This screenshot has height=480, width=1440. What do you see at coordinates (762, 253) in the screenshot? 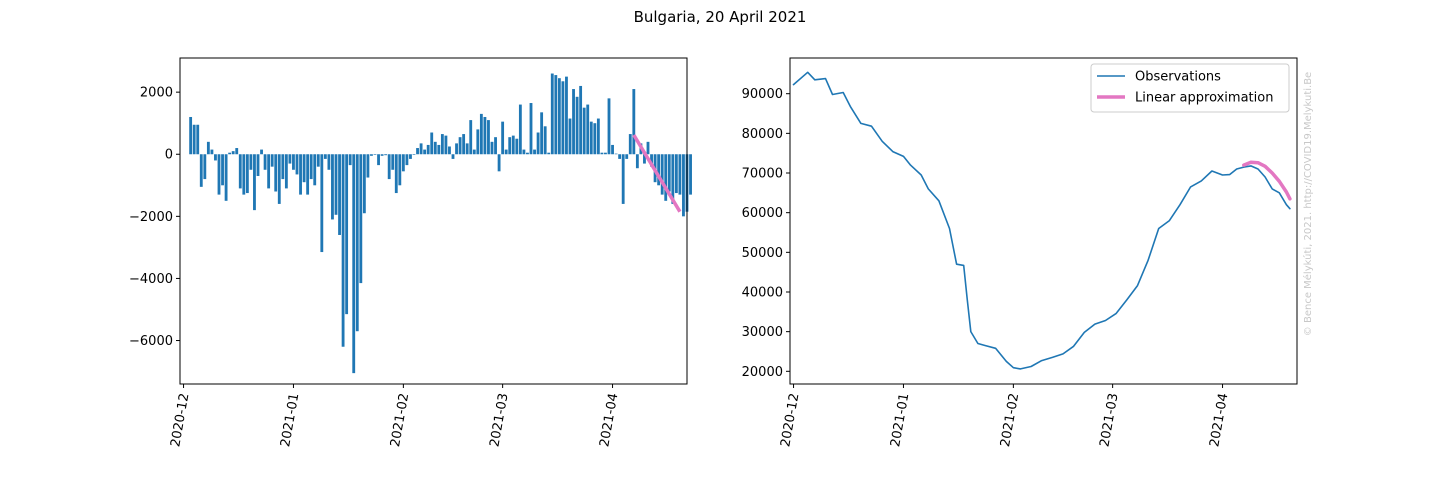
I see `y-tick-label: 50000` at bounding box center [762, 253].